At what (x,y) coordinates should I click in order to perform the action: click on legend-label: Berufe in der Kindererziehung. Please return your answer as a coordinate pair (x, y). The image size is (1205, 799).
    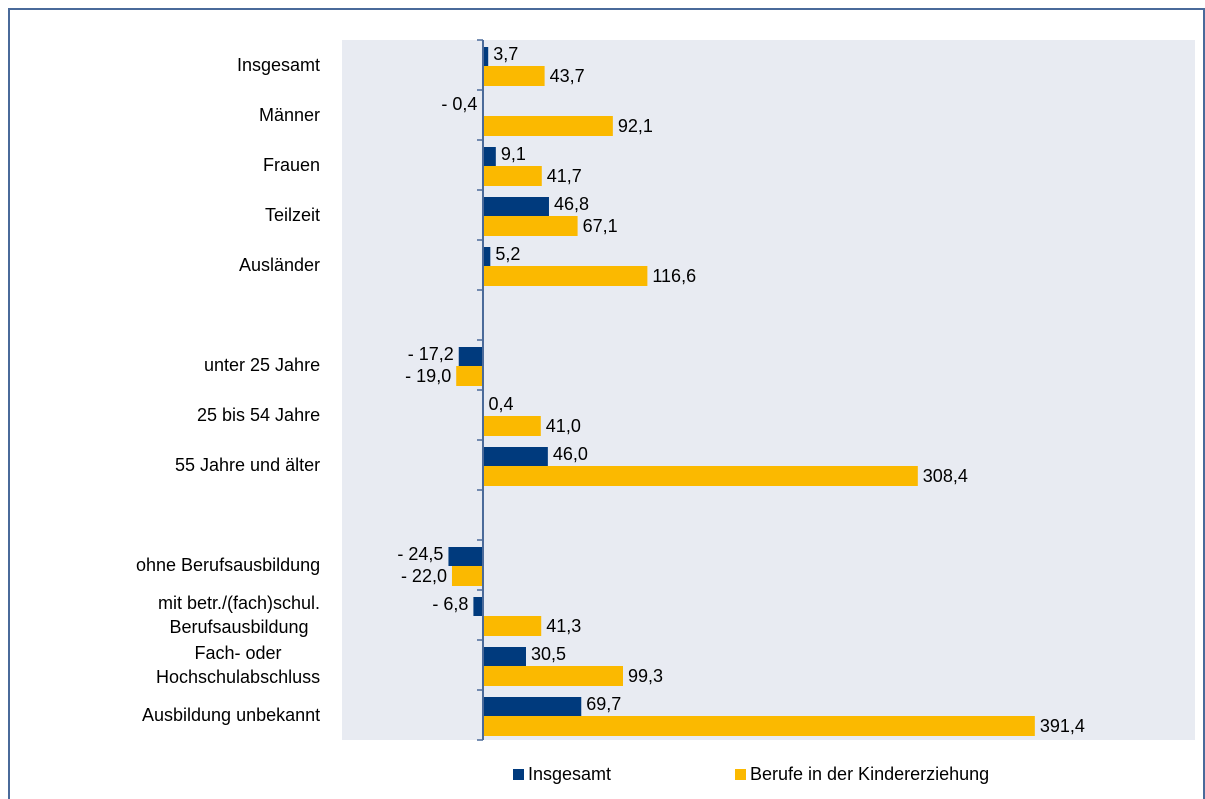
    Looking at the image, I should click on (869, 774).